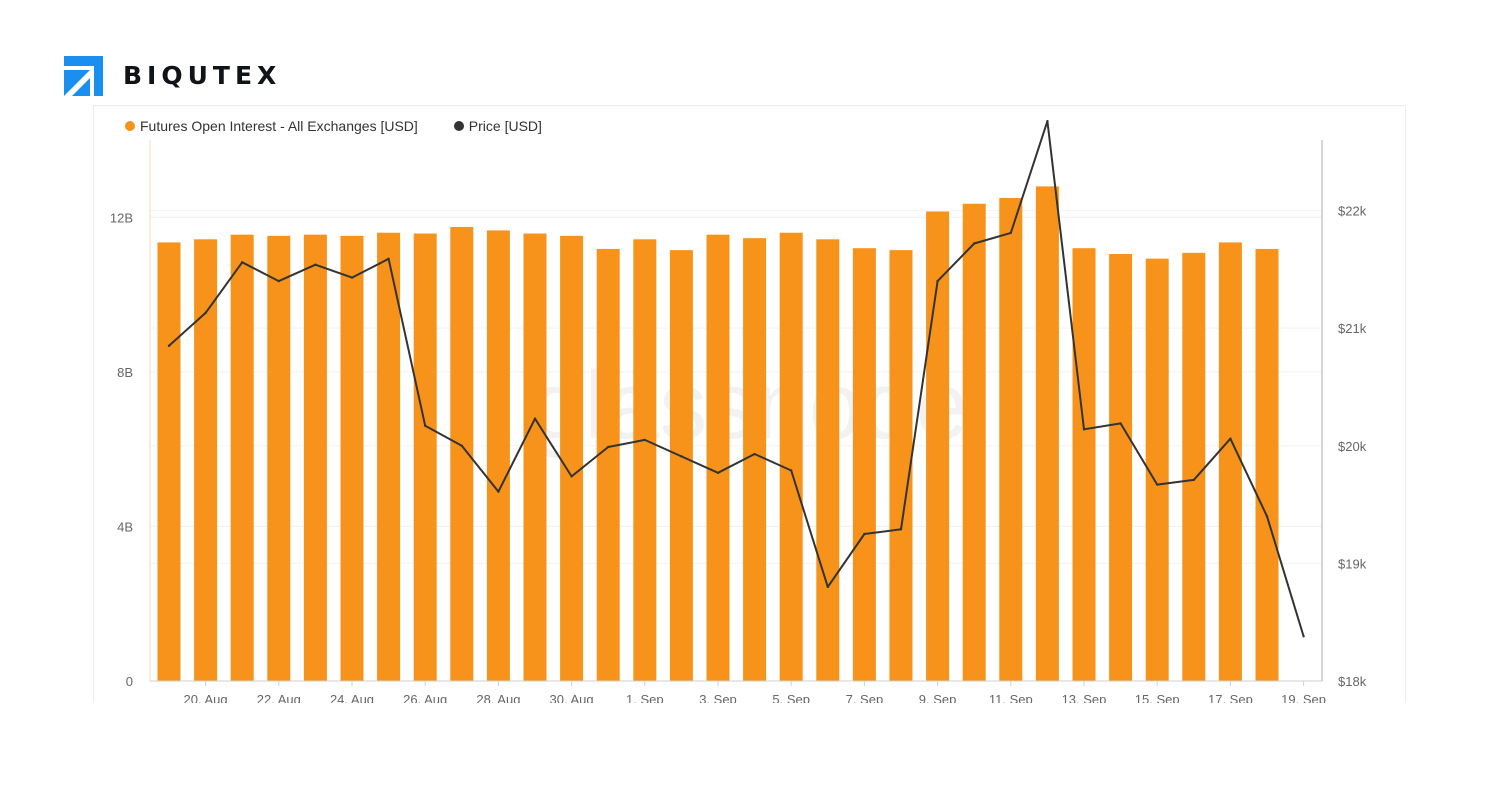 This screenshot has width=1500, height=800. Describe the element at coordinates (572, 699) in the screenshot. I see `x-tick-label: 30. Aug` at that location.